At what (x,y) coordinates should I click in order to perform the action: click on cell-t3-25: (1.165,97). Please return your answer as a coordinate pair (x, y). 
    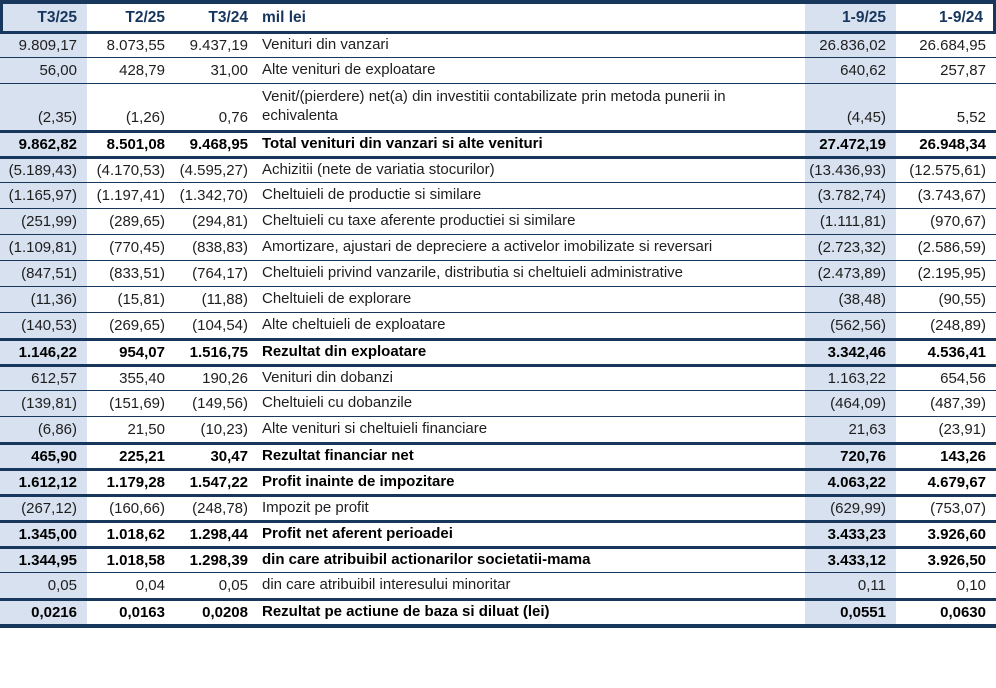
    Looking at the image, I should click on (43, 195).